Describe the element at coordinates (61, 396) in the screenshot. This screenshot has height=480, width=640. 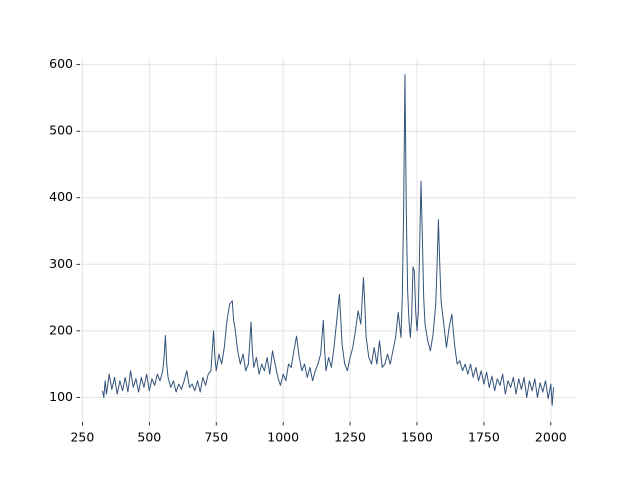
I see `y-tick-label: 100` at that location.